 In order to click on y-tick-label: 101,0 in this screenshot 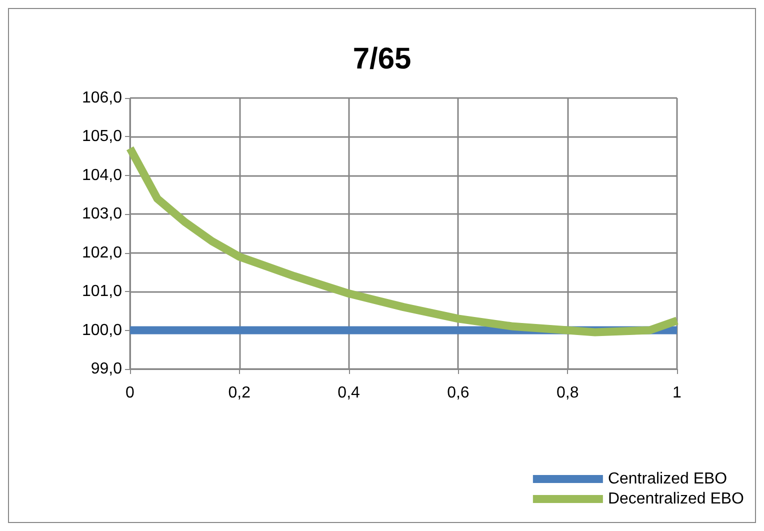, I will do `click(102, 291)`.